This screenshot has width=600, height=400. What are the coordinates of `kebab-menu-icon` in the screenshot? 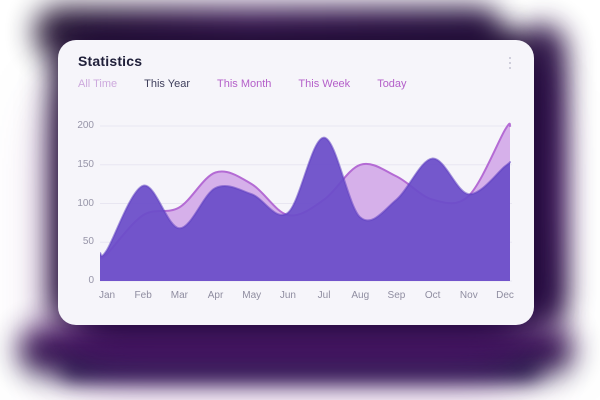 It's located at (510, 63).